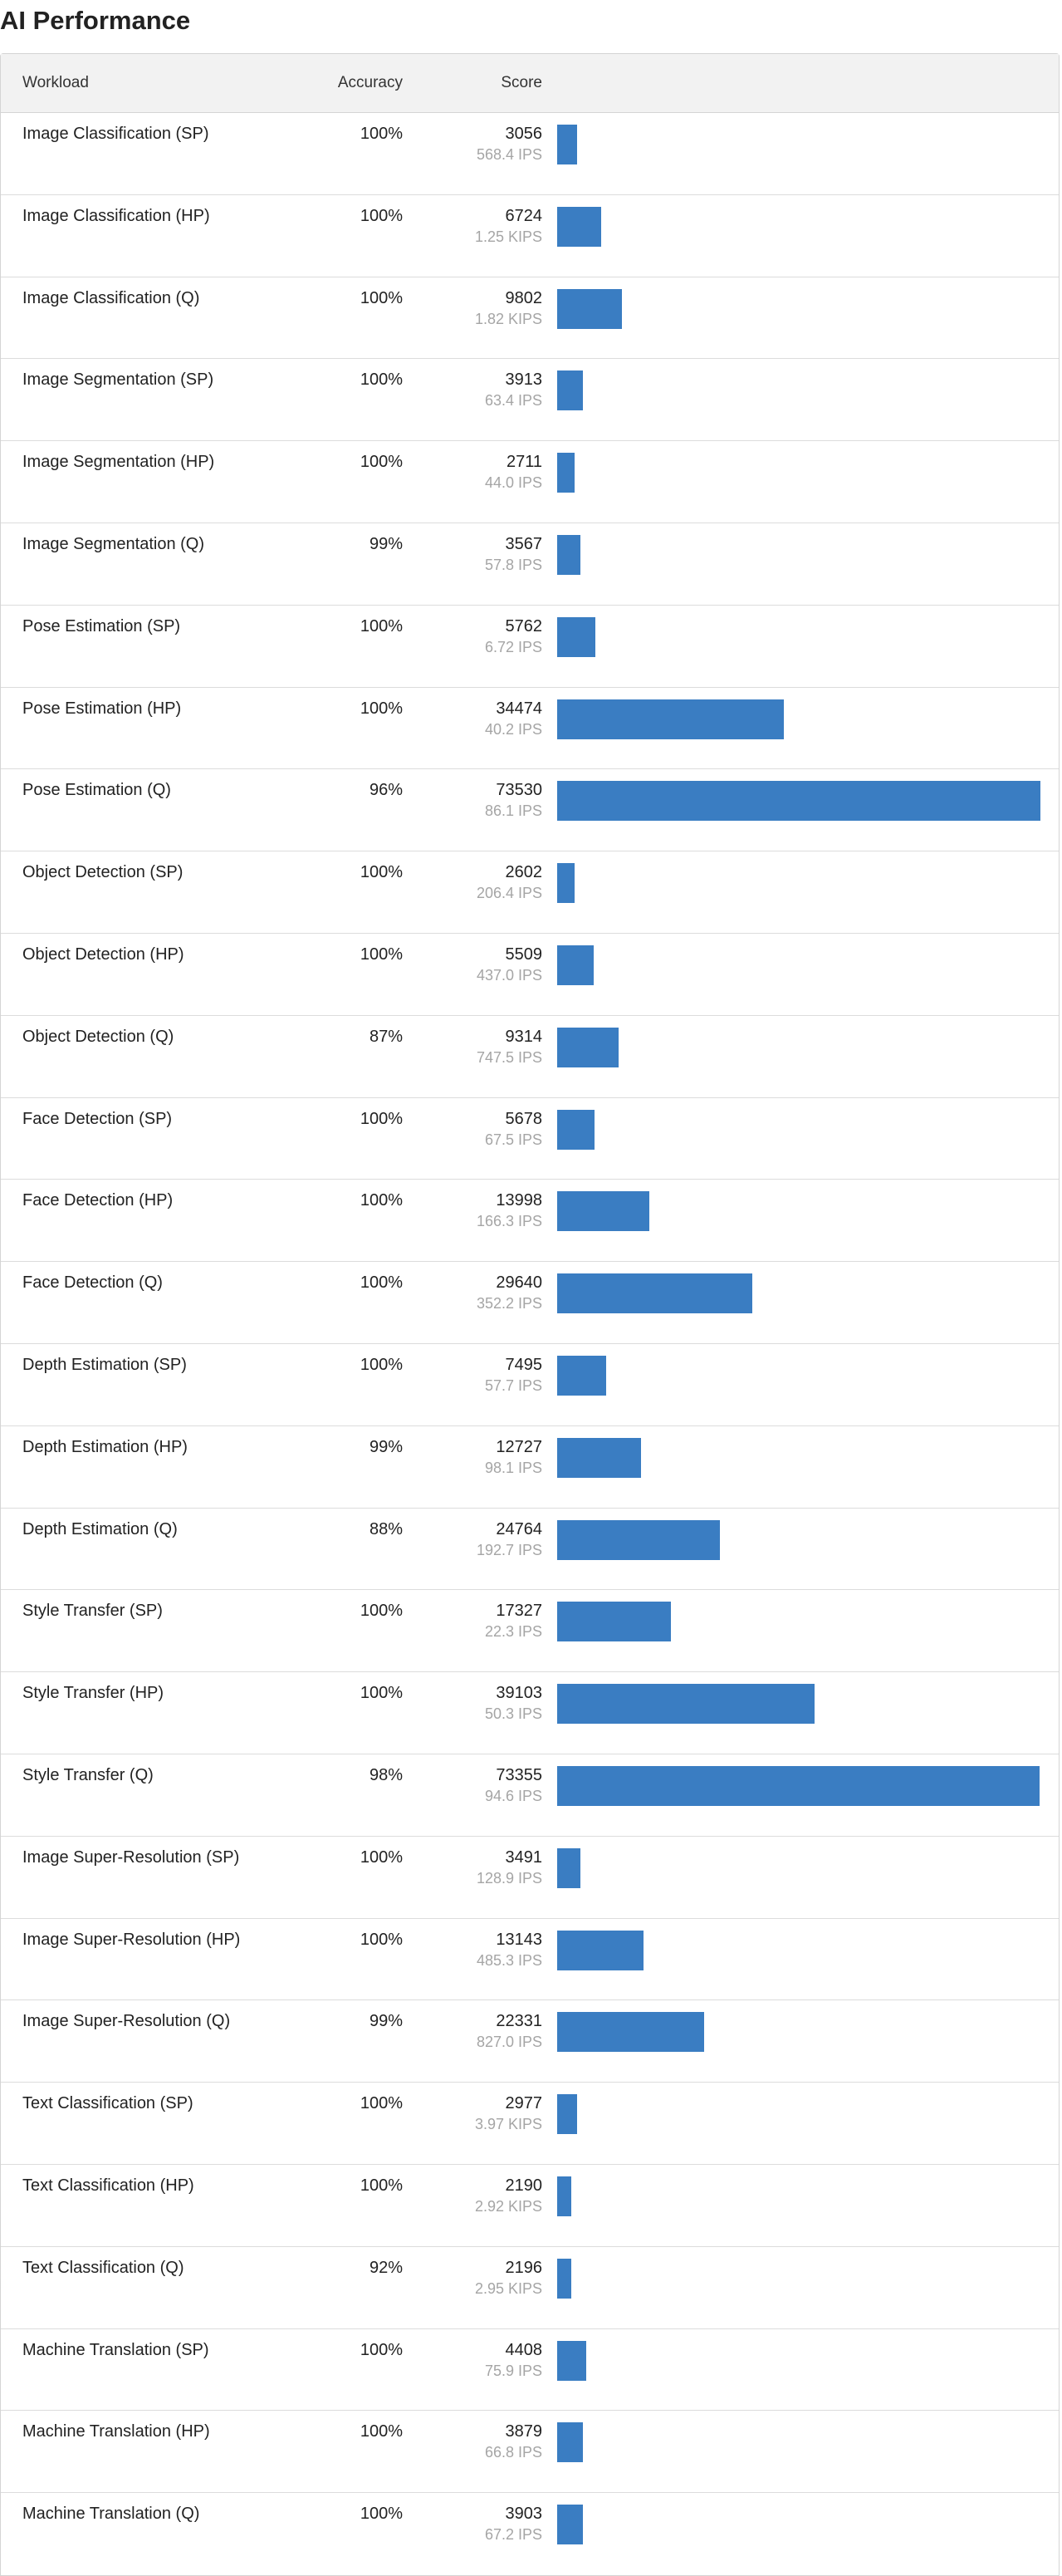 The image size is (1062, 2576). Describe the element at coordinates (108, 2185) in the screenshot. I see `workload-name: Text Classification (HP)` at that location.